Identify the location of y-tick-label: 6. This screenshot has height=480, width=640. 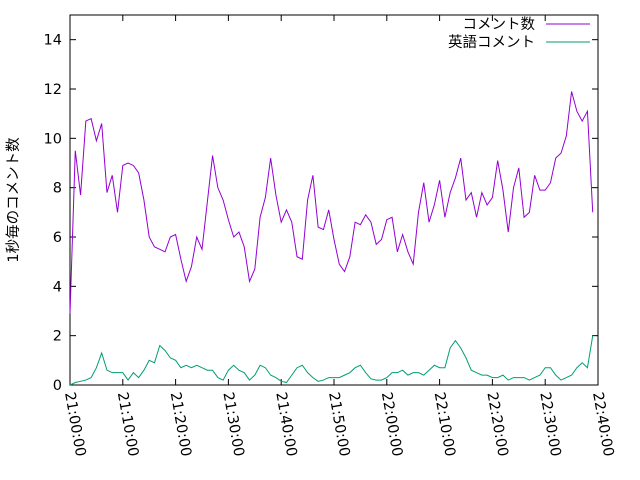
(57, 238).